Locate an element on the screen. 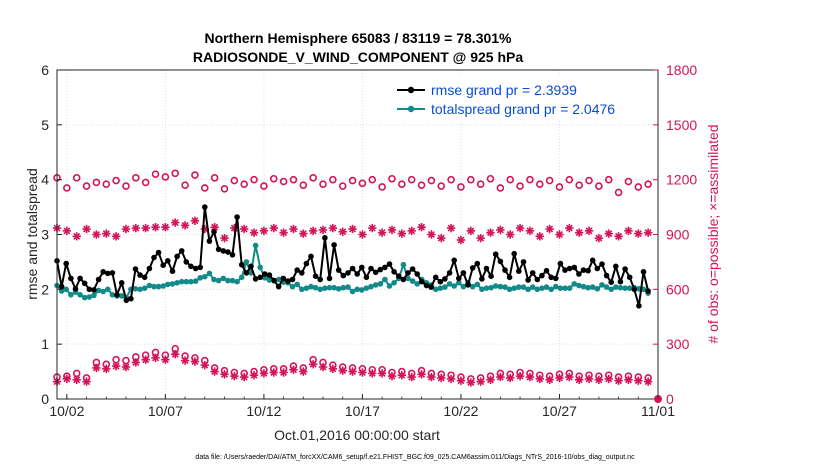  legend-spread-marker is located at coordinates (411, 109).